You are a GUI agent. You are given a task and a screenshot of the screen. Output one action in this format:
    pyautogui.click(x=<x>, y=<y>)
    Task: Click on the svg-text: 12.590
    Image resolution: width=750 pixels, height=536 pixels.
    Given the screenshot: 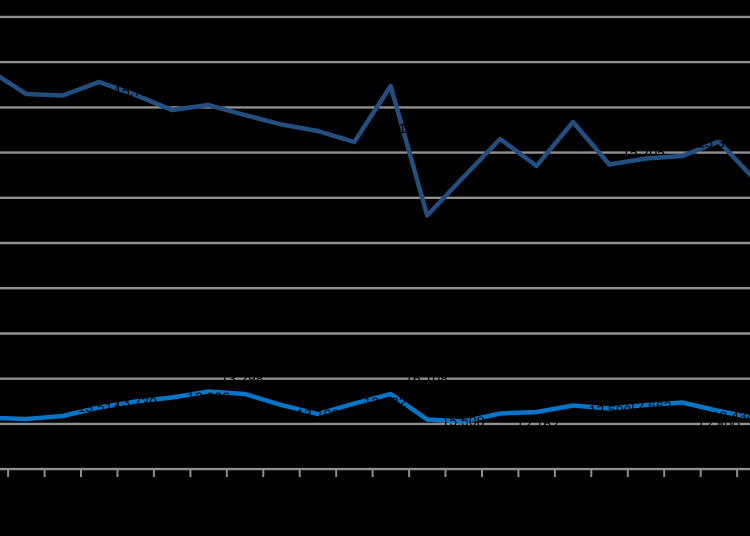 What is the action you would take?
    pyautogui.click(x=610, y=410)
    